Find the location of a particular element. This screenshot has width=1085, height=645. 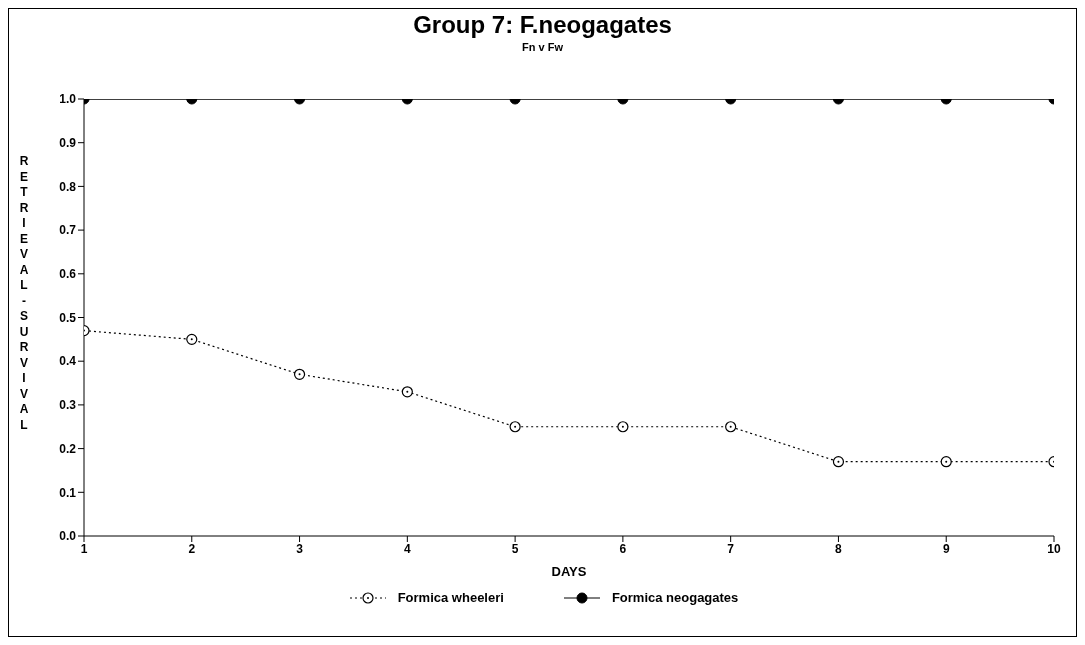

x-tick-label: 7 is located at coordinates (731, 548).